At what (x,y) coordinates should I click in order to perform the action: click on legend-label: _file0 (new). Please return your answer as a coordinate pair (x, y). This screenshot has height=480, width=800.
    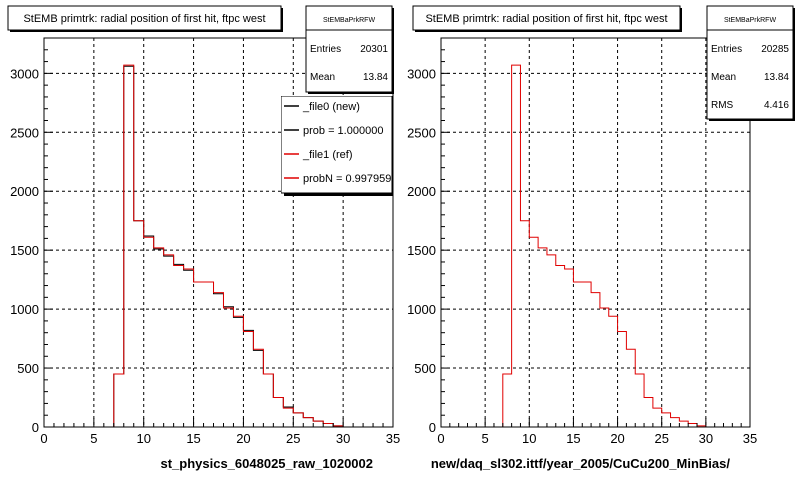
    Looking at the image, I should click on (331, 107).